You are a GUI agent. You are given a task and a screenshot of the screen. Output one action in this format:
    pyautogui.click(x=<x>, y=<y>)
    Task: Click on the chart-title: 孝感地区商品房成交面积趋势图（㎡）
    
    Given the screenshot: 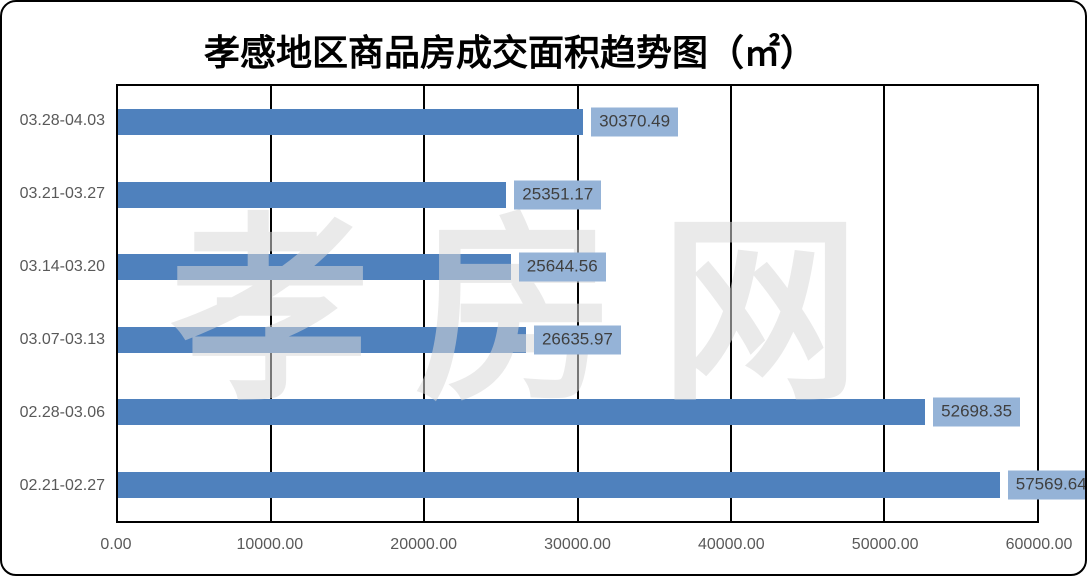 What is the action you would take?
    pyautogui.click(x=510, y=53)
    